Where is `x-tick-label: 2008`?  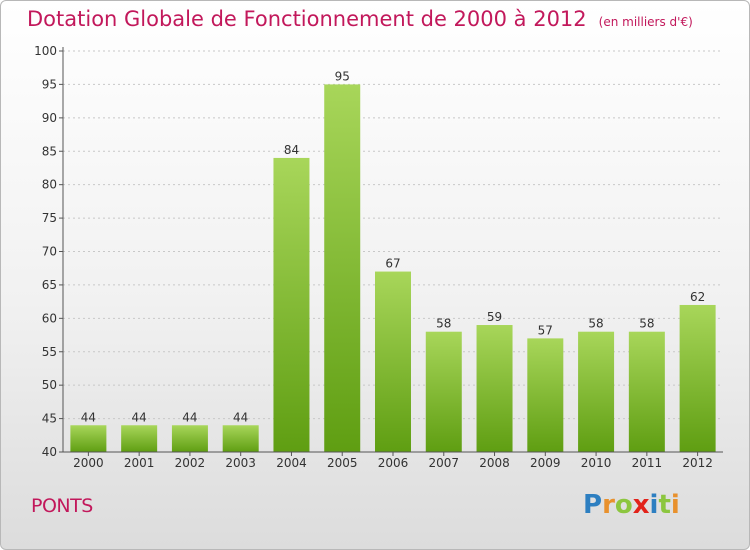 x-tick-label: 2008 is located at coordinates (494, 463).